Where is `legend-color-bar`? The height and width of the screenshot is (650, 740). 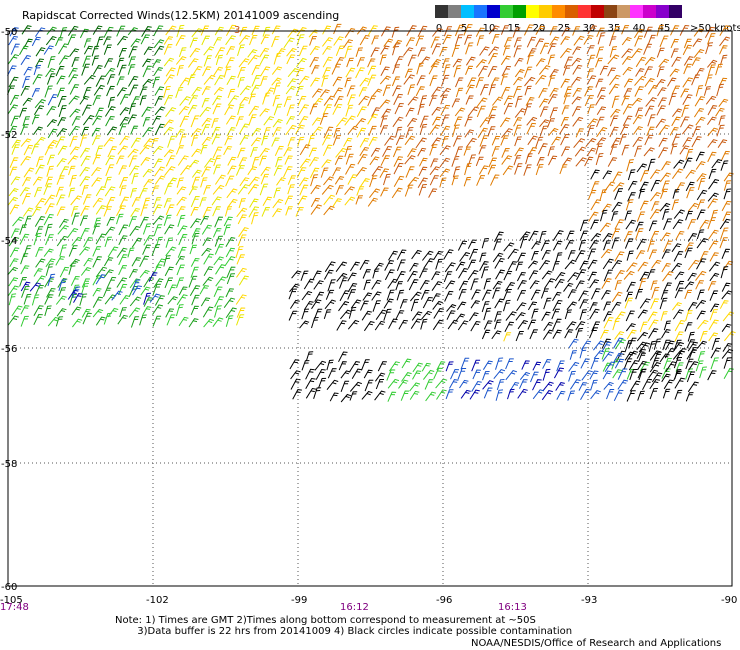
legend-color-bar is located at coordinates (558, 11).